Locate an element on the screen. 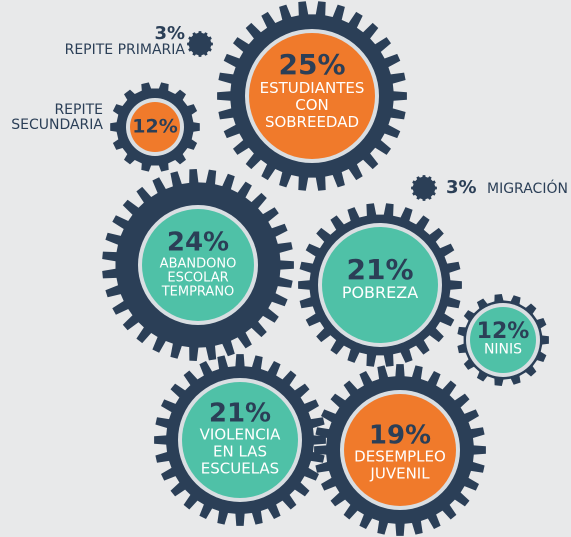 This screenshot has width=571, height=537. label: ESCUELAS is located at coordinates (240, 468).